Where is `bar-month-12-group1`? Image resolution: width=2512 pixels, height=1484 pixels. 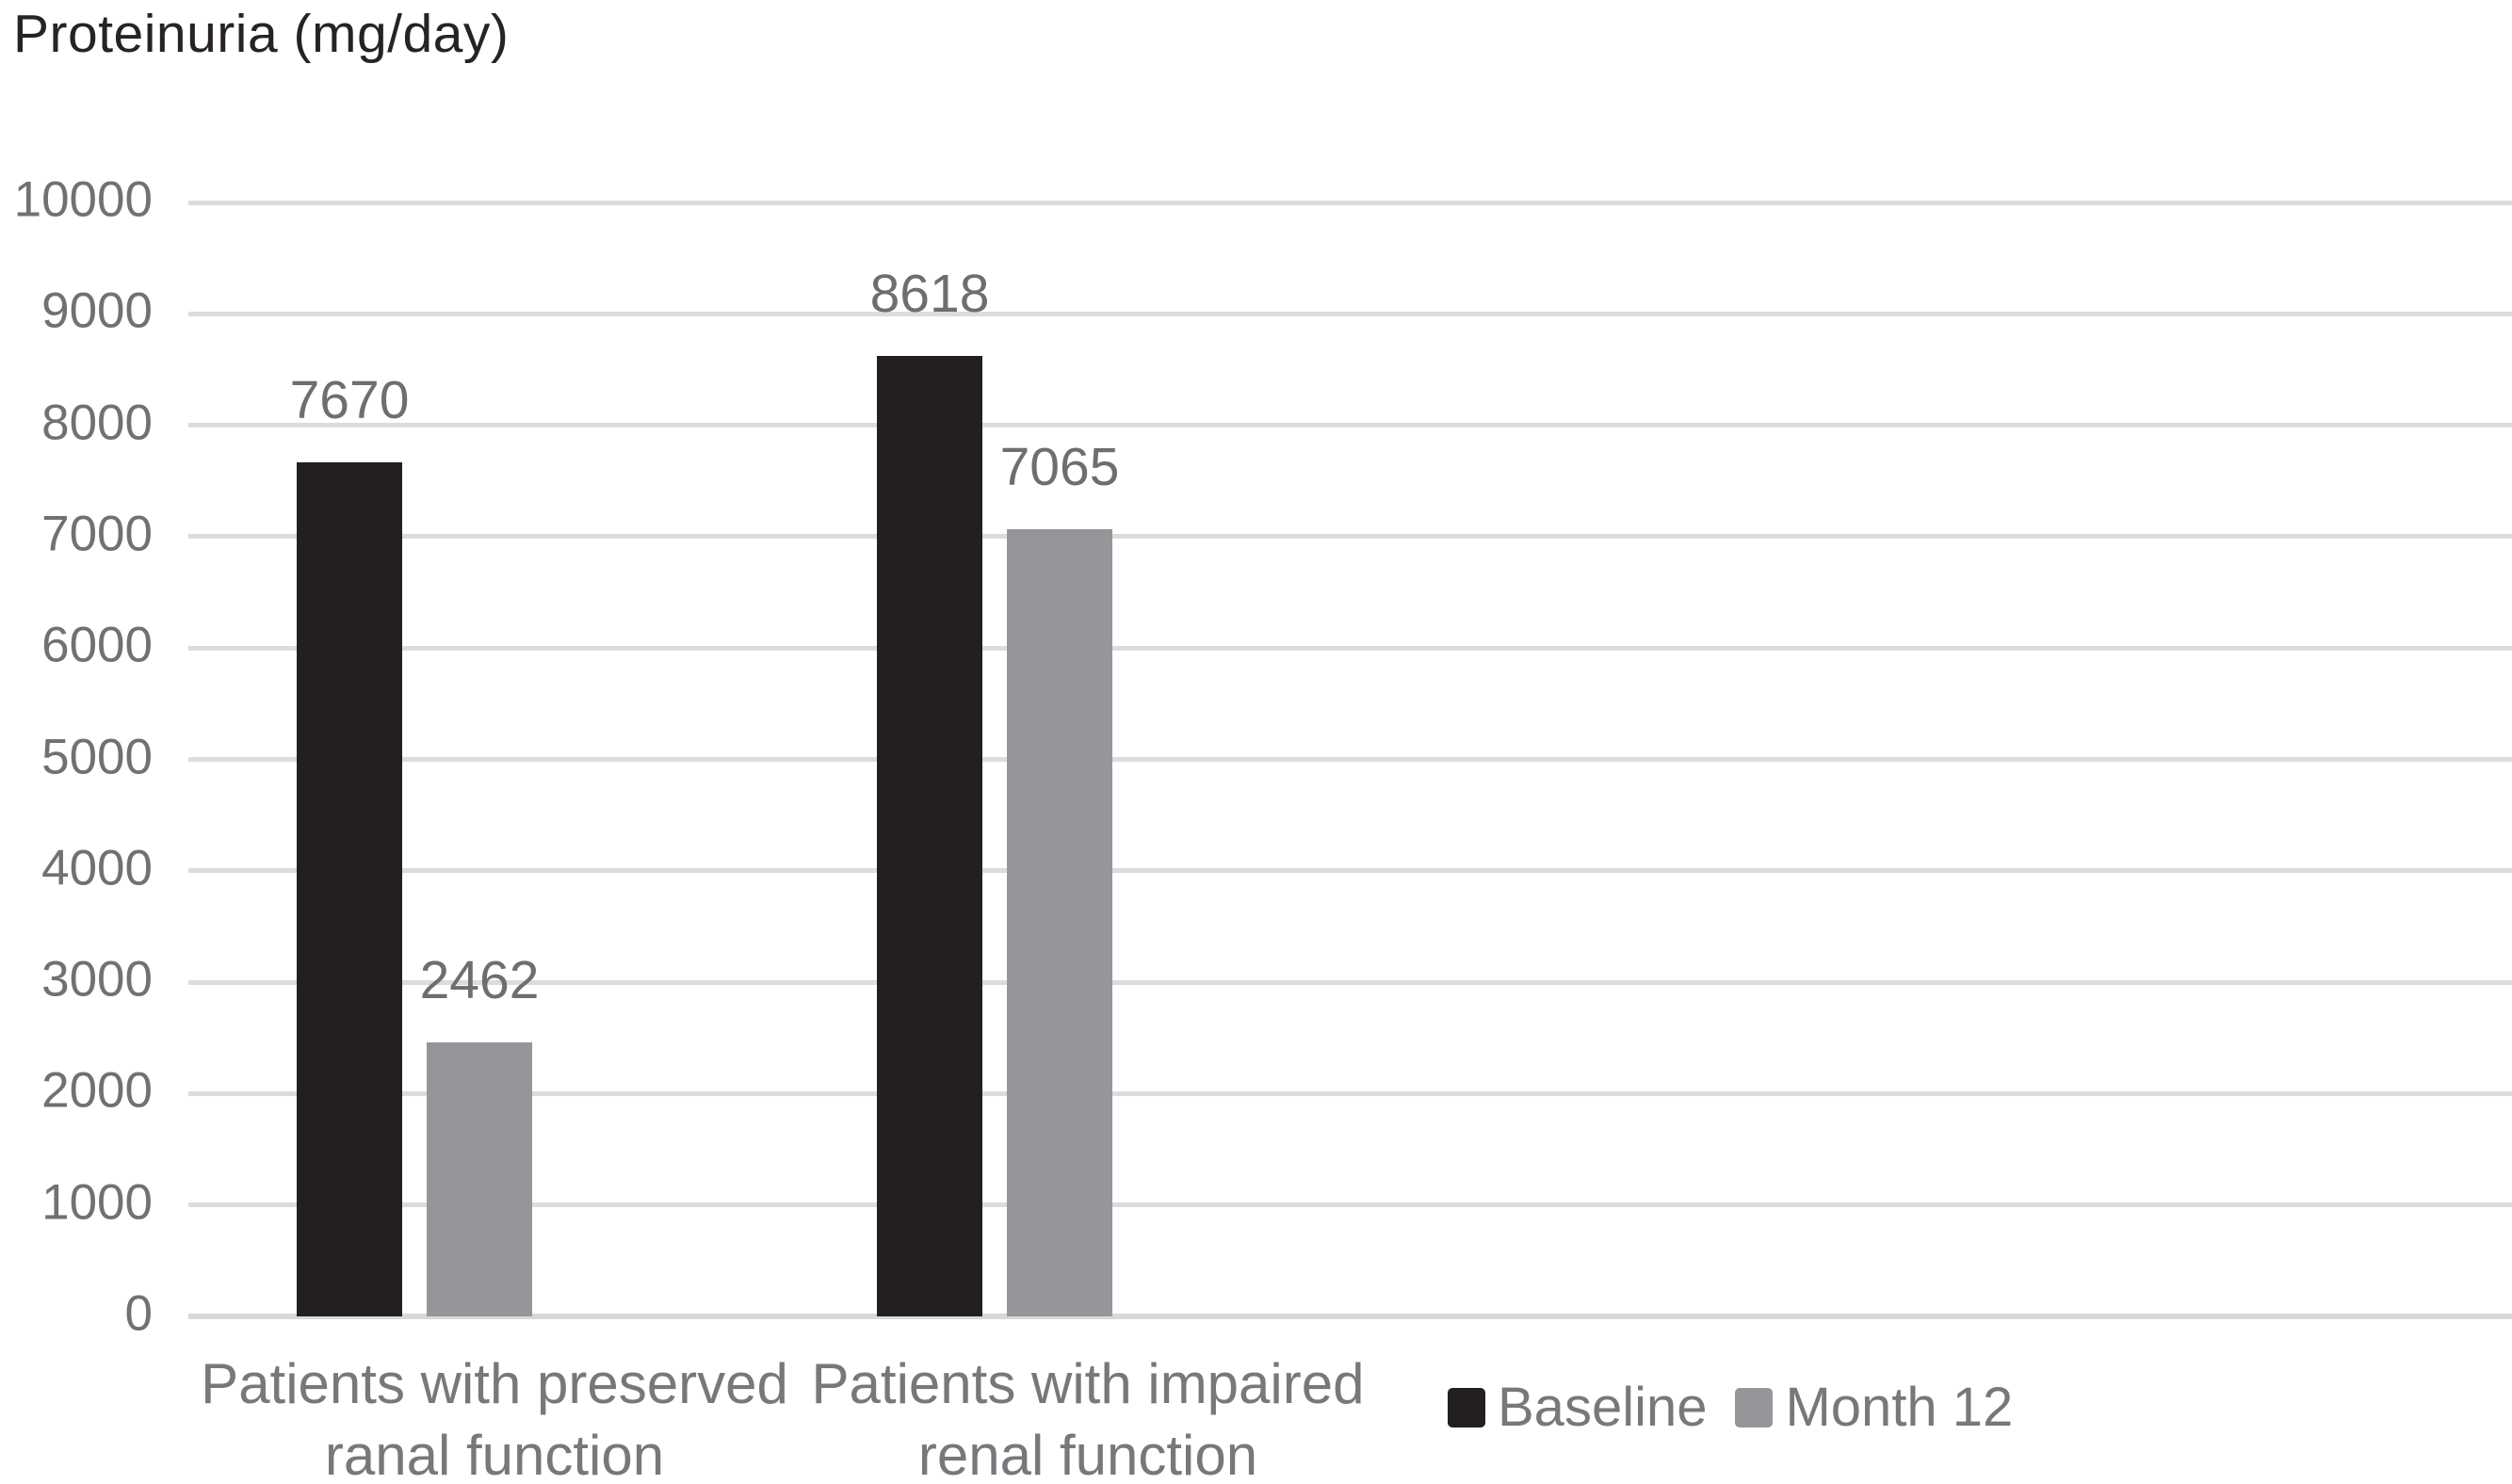 bar-month-12-group1 is located at coordinates (480, 1178).